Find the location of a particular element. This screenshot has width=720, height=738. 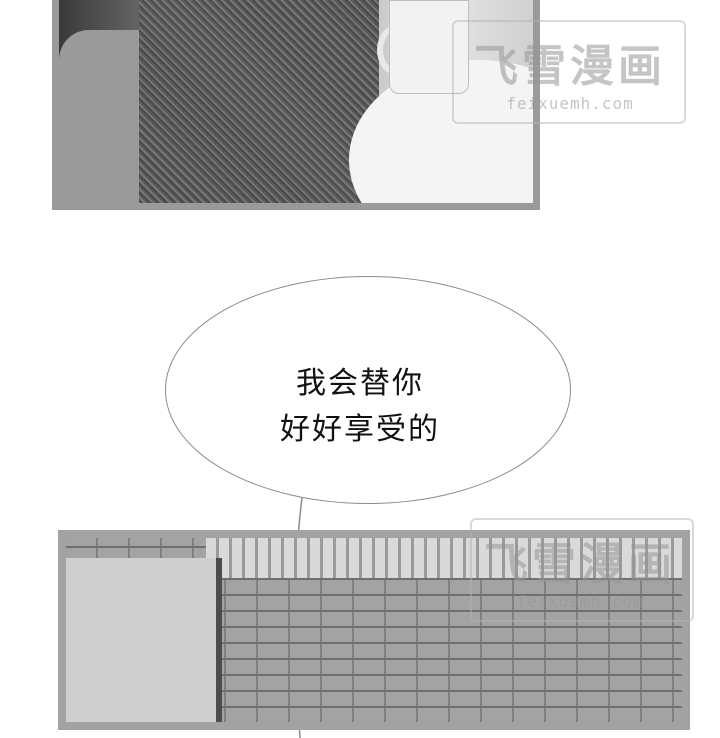

dialogue-line-2: 好好享受的 is located at coordinates (360, 429).